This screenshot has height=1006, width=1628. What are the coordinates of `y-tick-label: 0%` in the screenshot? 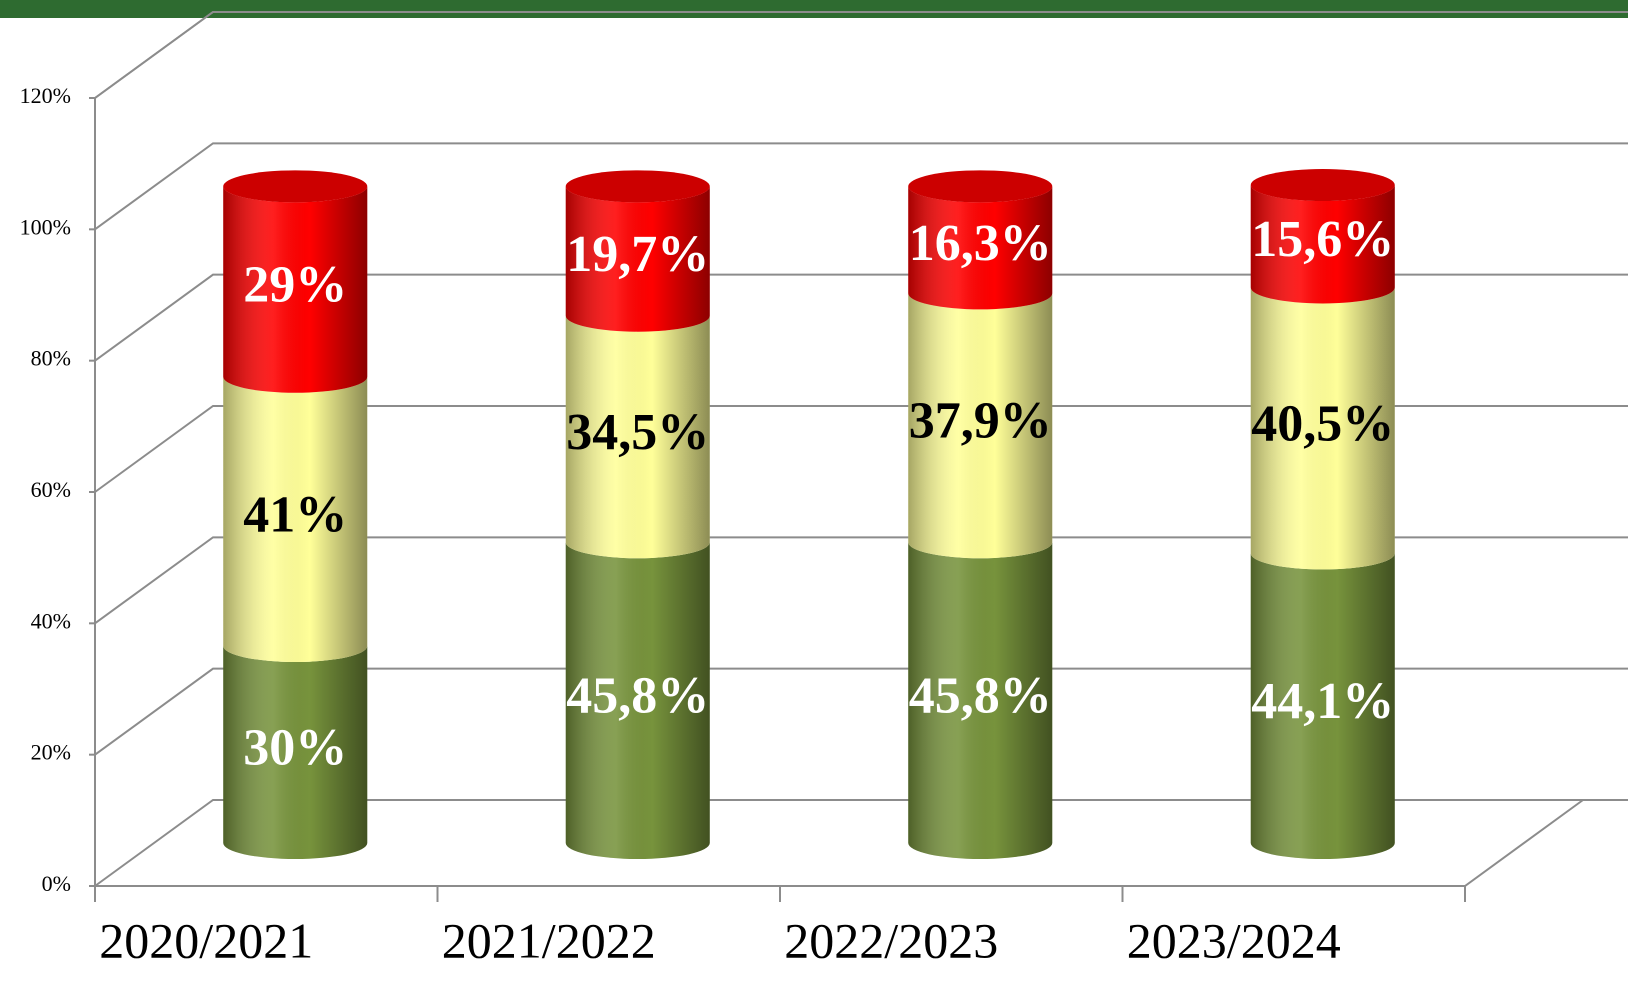 It's located at (56, 883).